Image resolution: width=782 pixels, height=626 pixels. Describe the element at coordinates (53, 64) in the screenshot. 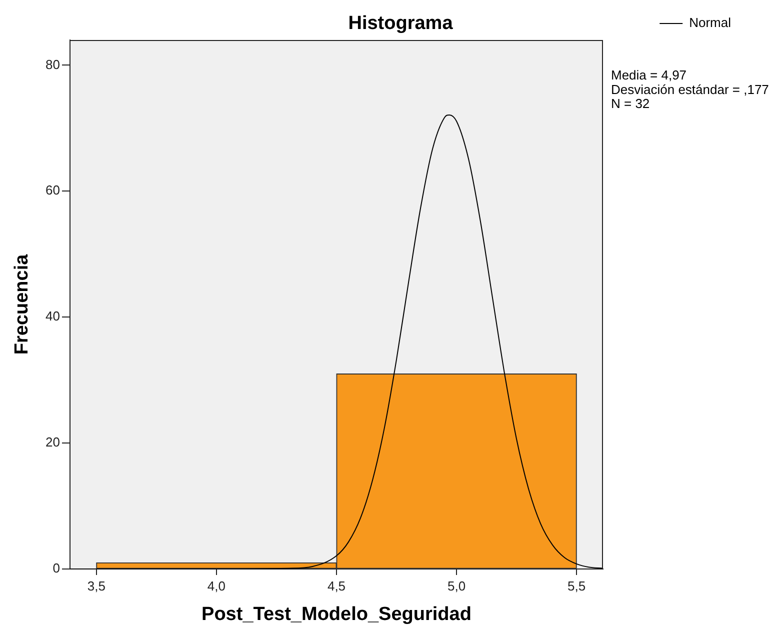

I see `y-tick-label: 80` at that location.